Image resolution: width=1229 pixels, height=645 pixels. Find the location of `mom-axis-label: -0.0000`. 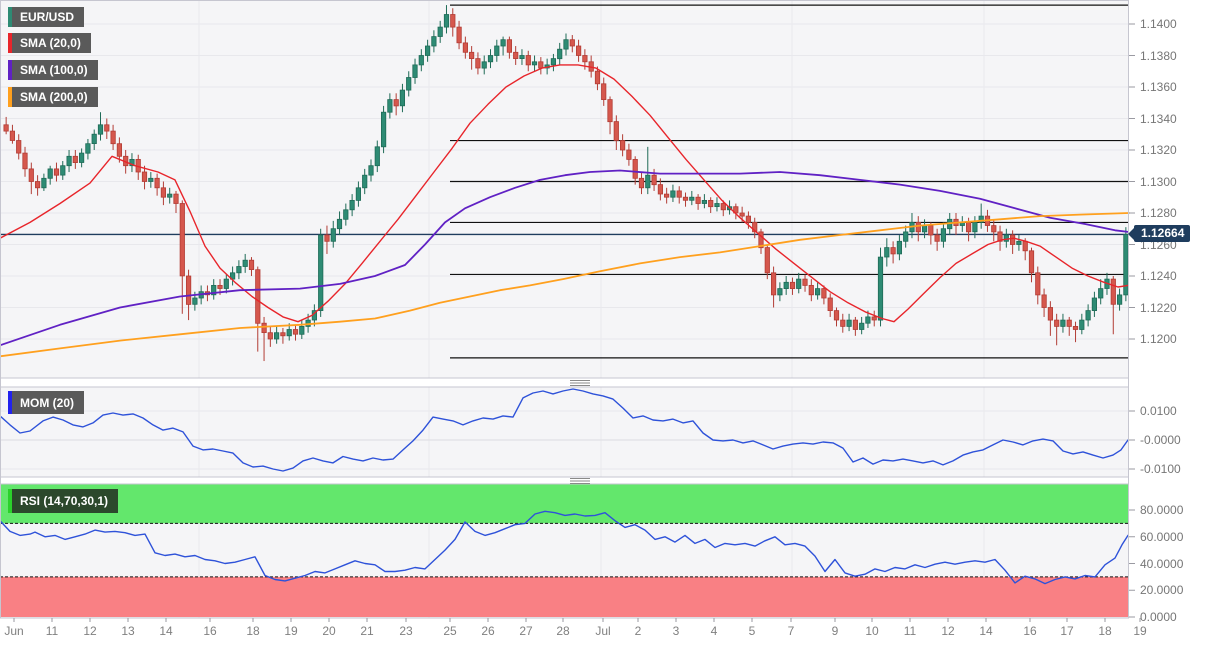

mom-axis-label: -0.0000 is located at coordinates (1160, 440).